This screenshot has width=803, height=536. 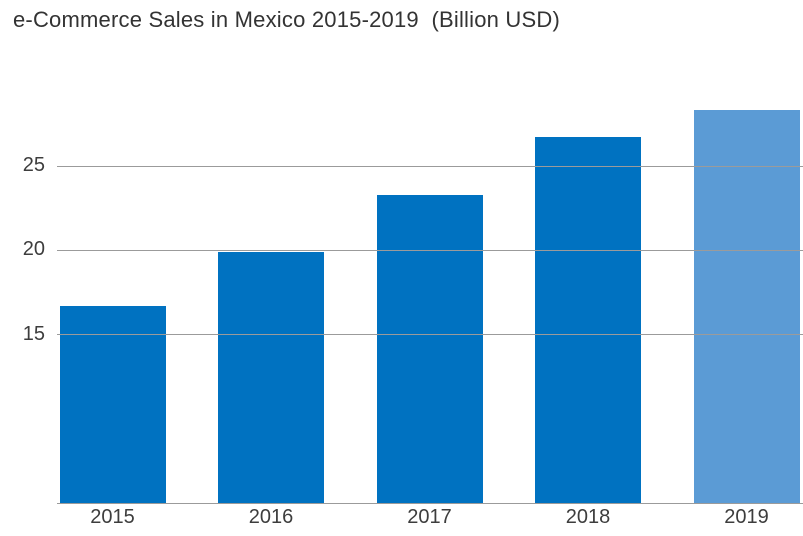 I want to click on bar-2015, so click(x=112, y=404).